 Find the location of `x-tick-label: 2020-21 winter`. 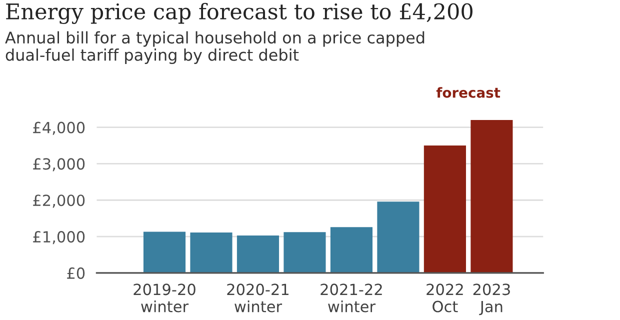

x-tick-label: 2020-21 winter is located at coordinates (257, 298).